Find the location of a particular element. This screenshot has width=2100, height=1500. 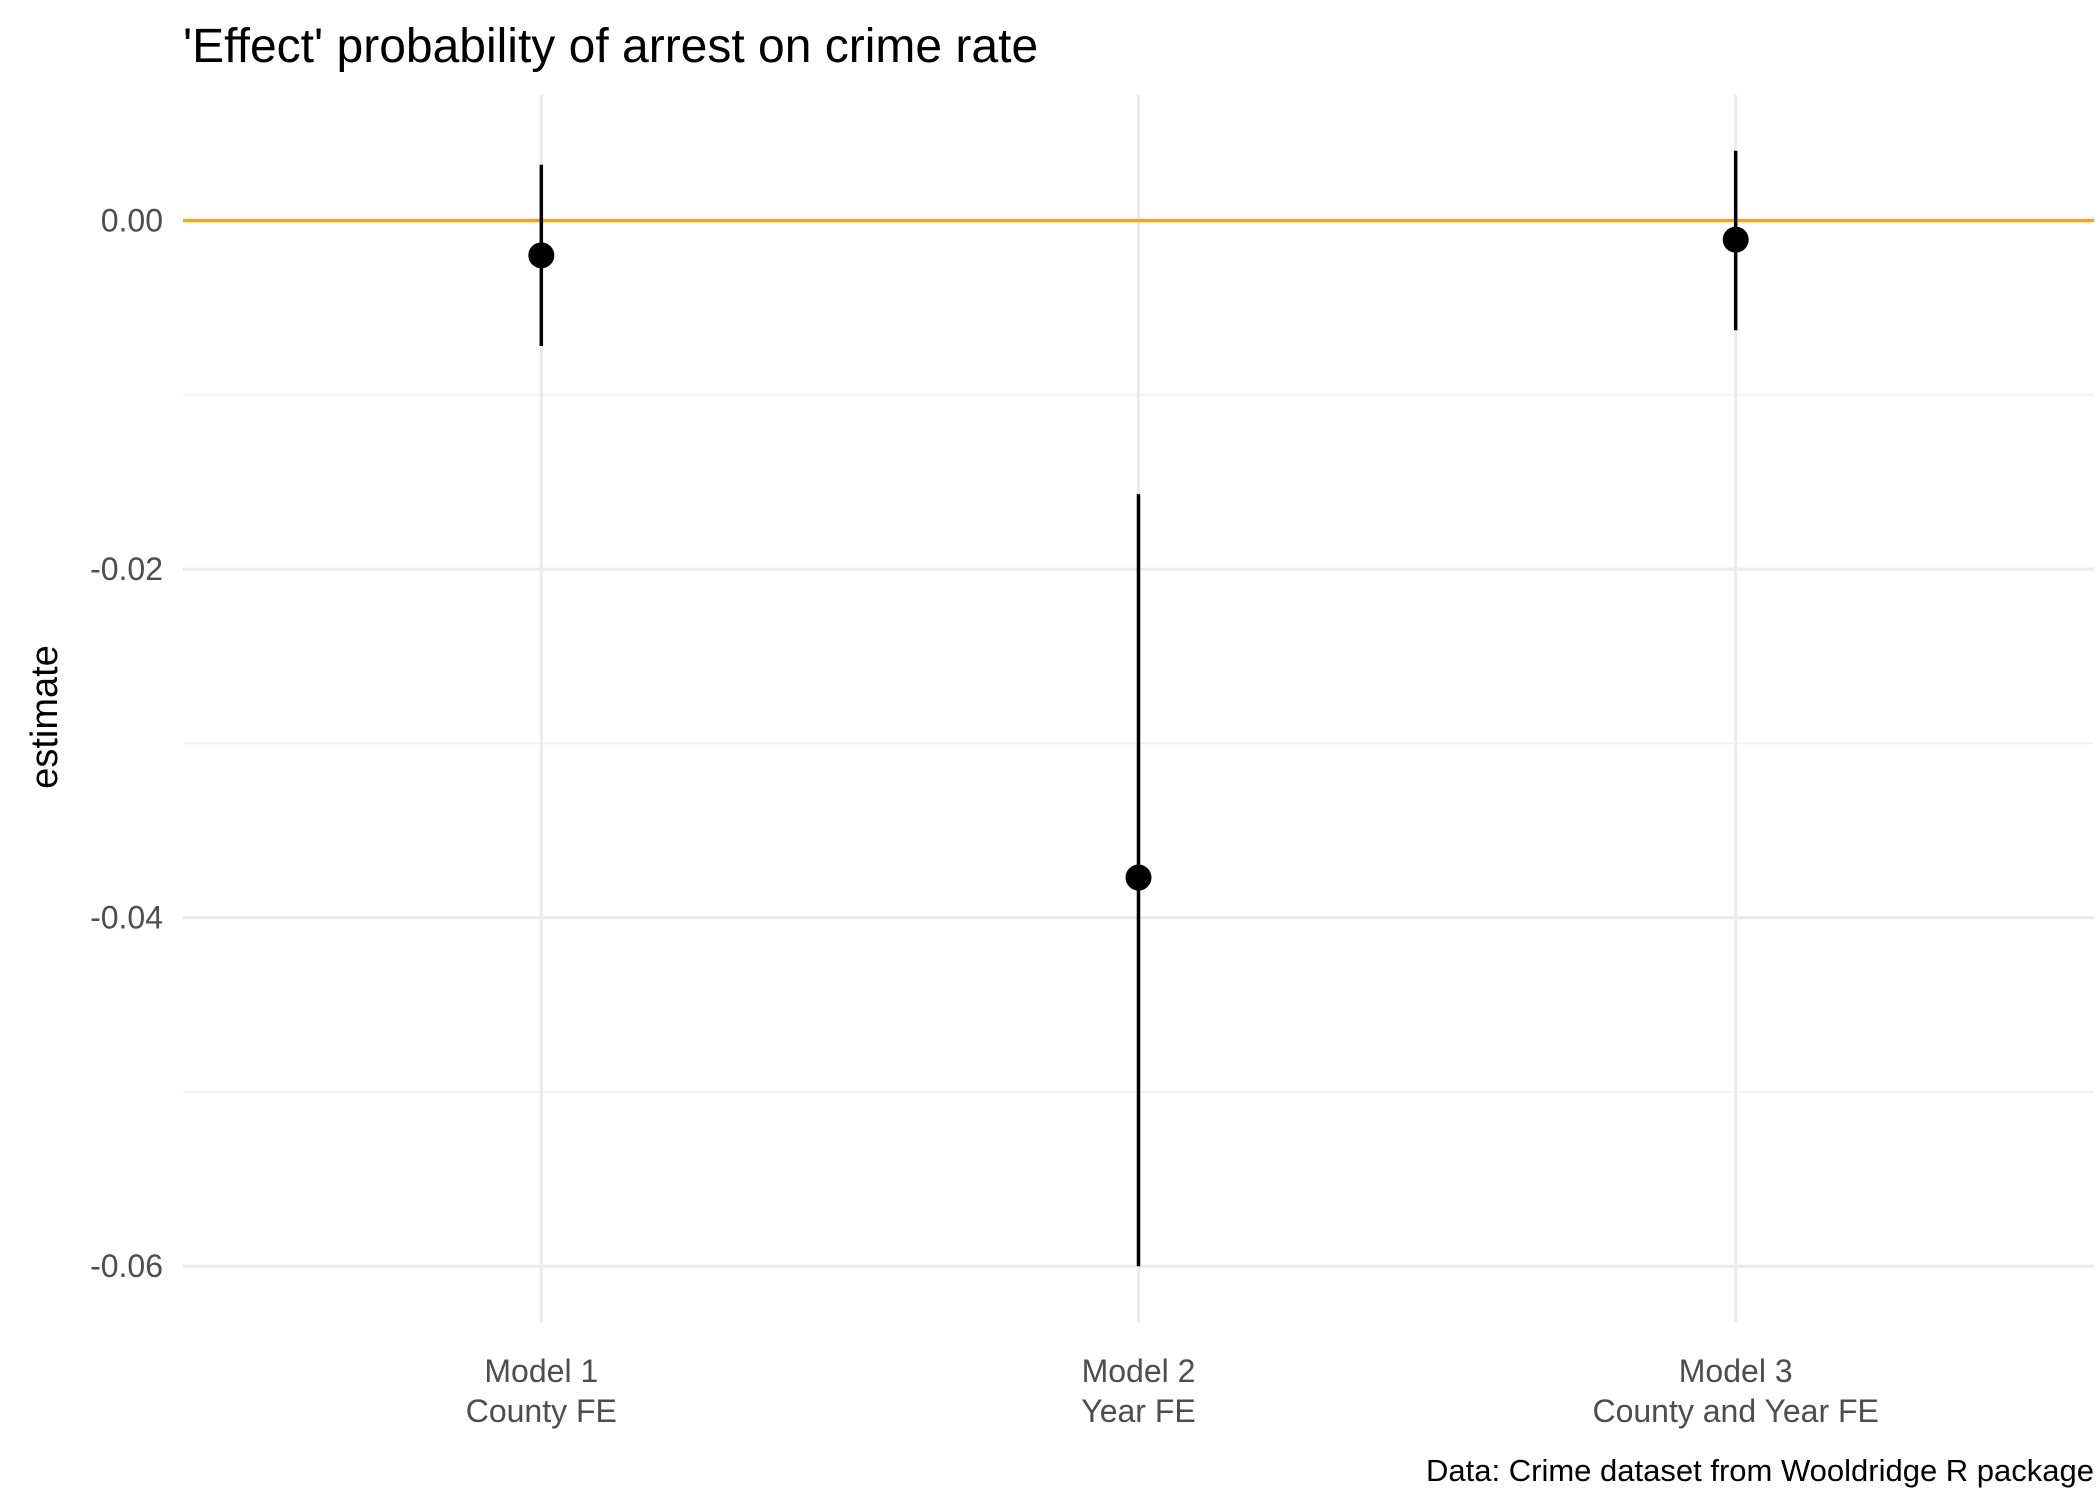

x-tick-label-line2: County and Year FE is located at coordinates (1735, 1411).